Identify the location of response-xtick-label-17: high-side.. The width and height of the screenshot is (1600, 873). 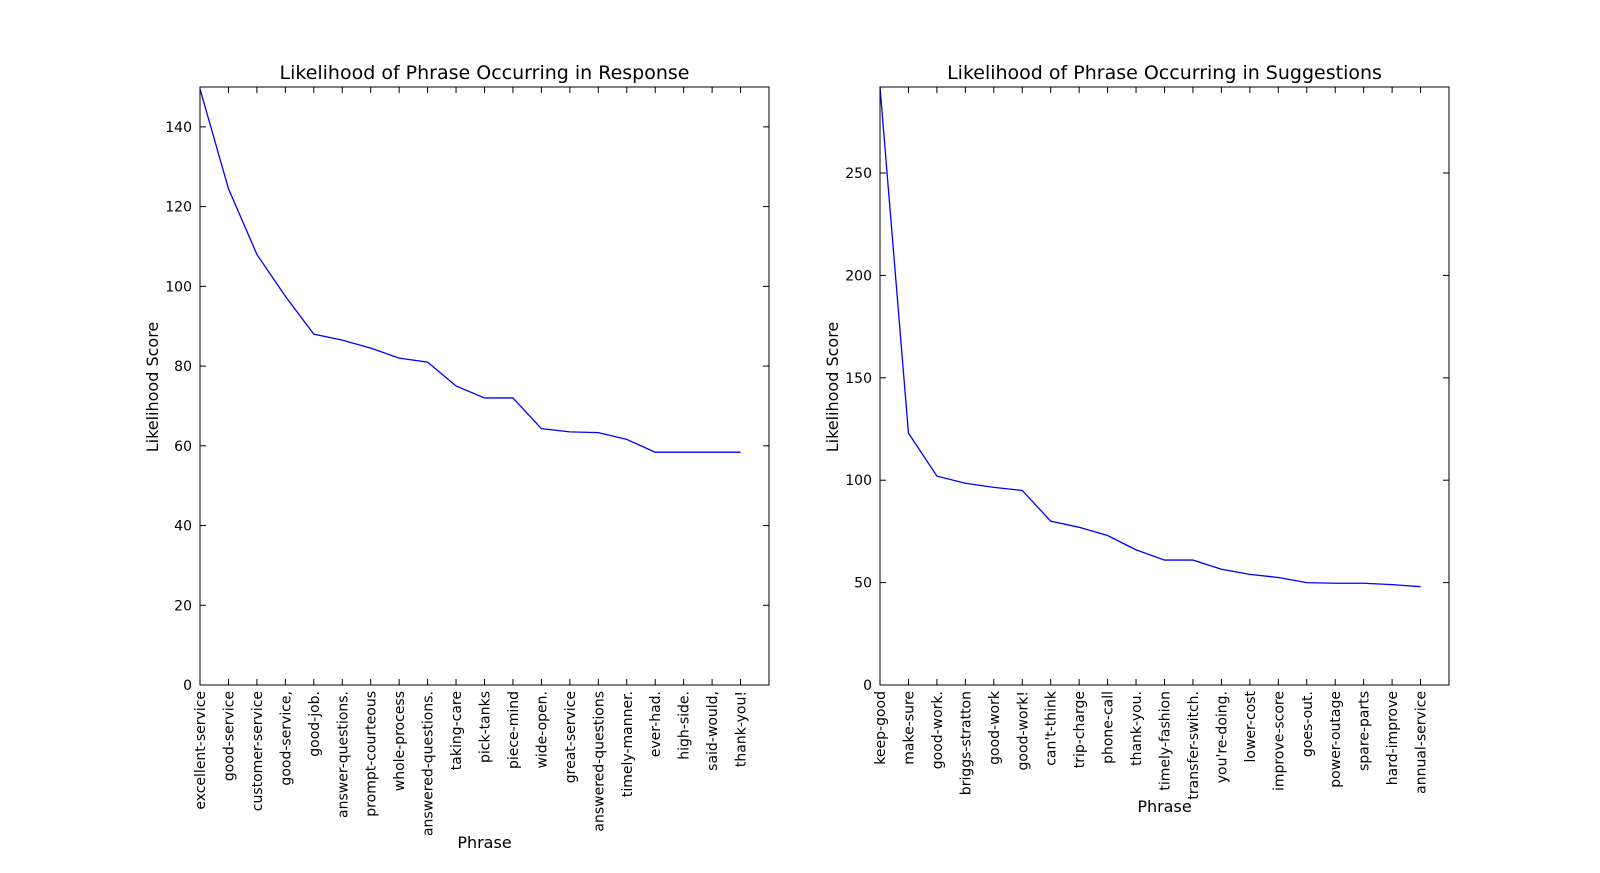
(685, 725).